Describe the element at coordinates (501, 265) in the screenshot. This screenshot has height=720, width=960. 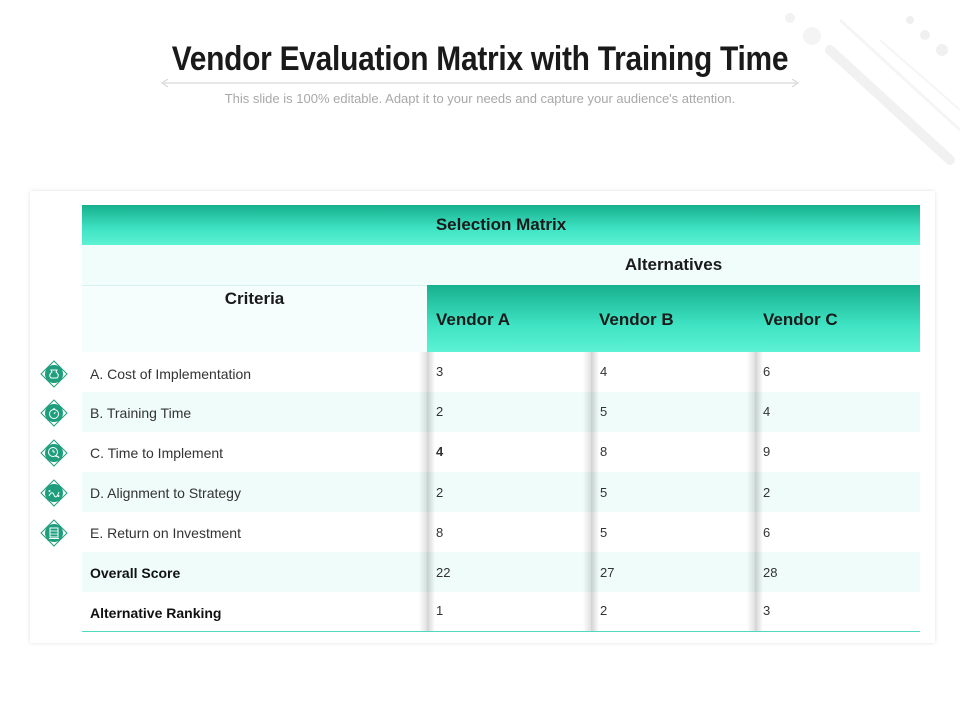
I see `alternatives-band` at that location.